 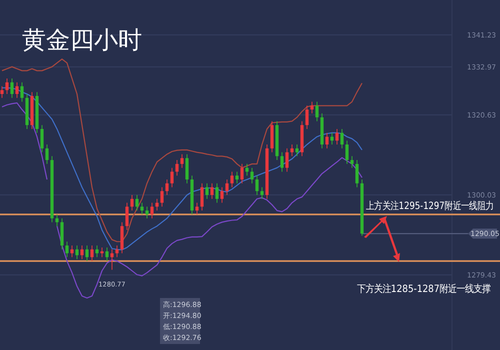 What do you see at coordinates (430, 206) in the screenshot?
I see `text: 上方关注1295-1297附近一线阻力` at bounding box center [430, 206].